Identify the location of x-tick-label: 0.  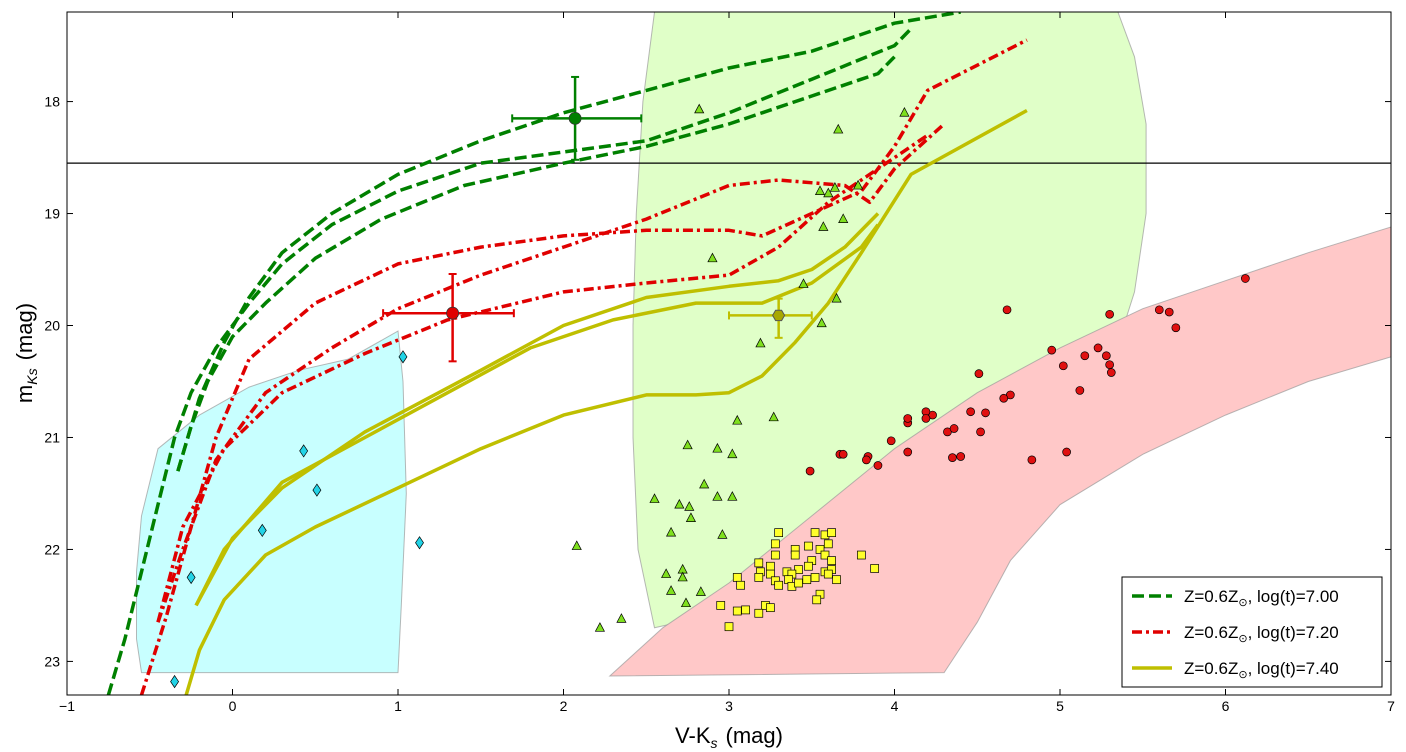
(233, 706).